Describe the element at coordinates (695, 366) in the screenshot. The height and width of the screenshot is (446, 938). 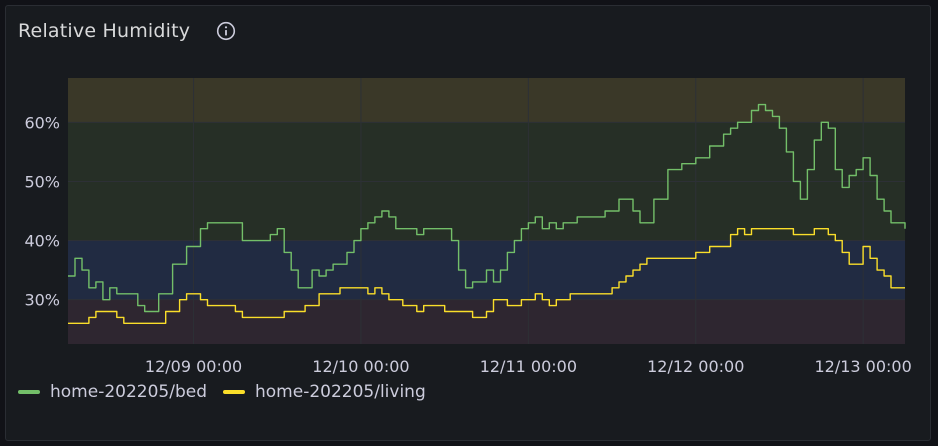
I see `x-tick-label: 12/12 00:00` at that location.